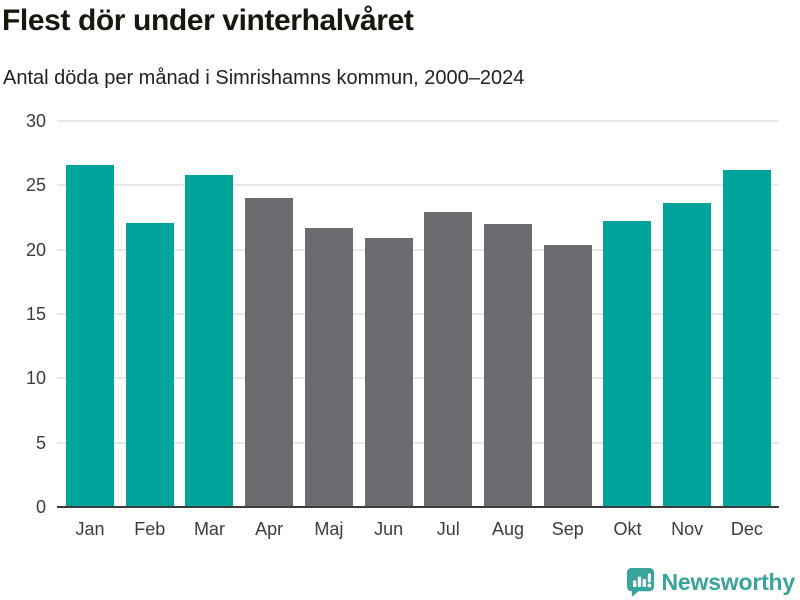 The image size is (800, 600). Describe the element at coordinates (35, 185) in the screenshot. I see `y-tick-label: 25` at that location.